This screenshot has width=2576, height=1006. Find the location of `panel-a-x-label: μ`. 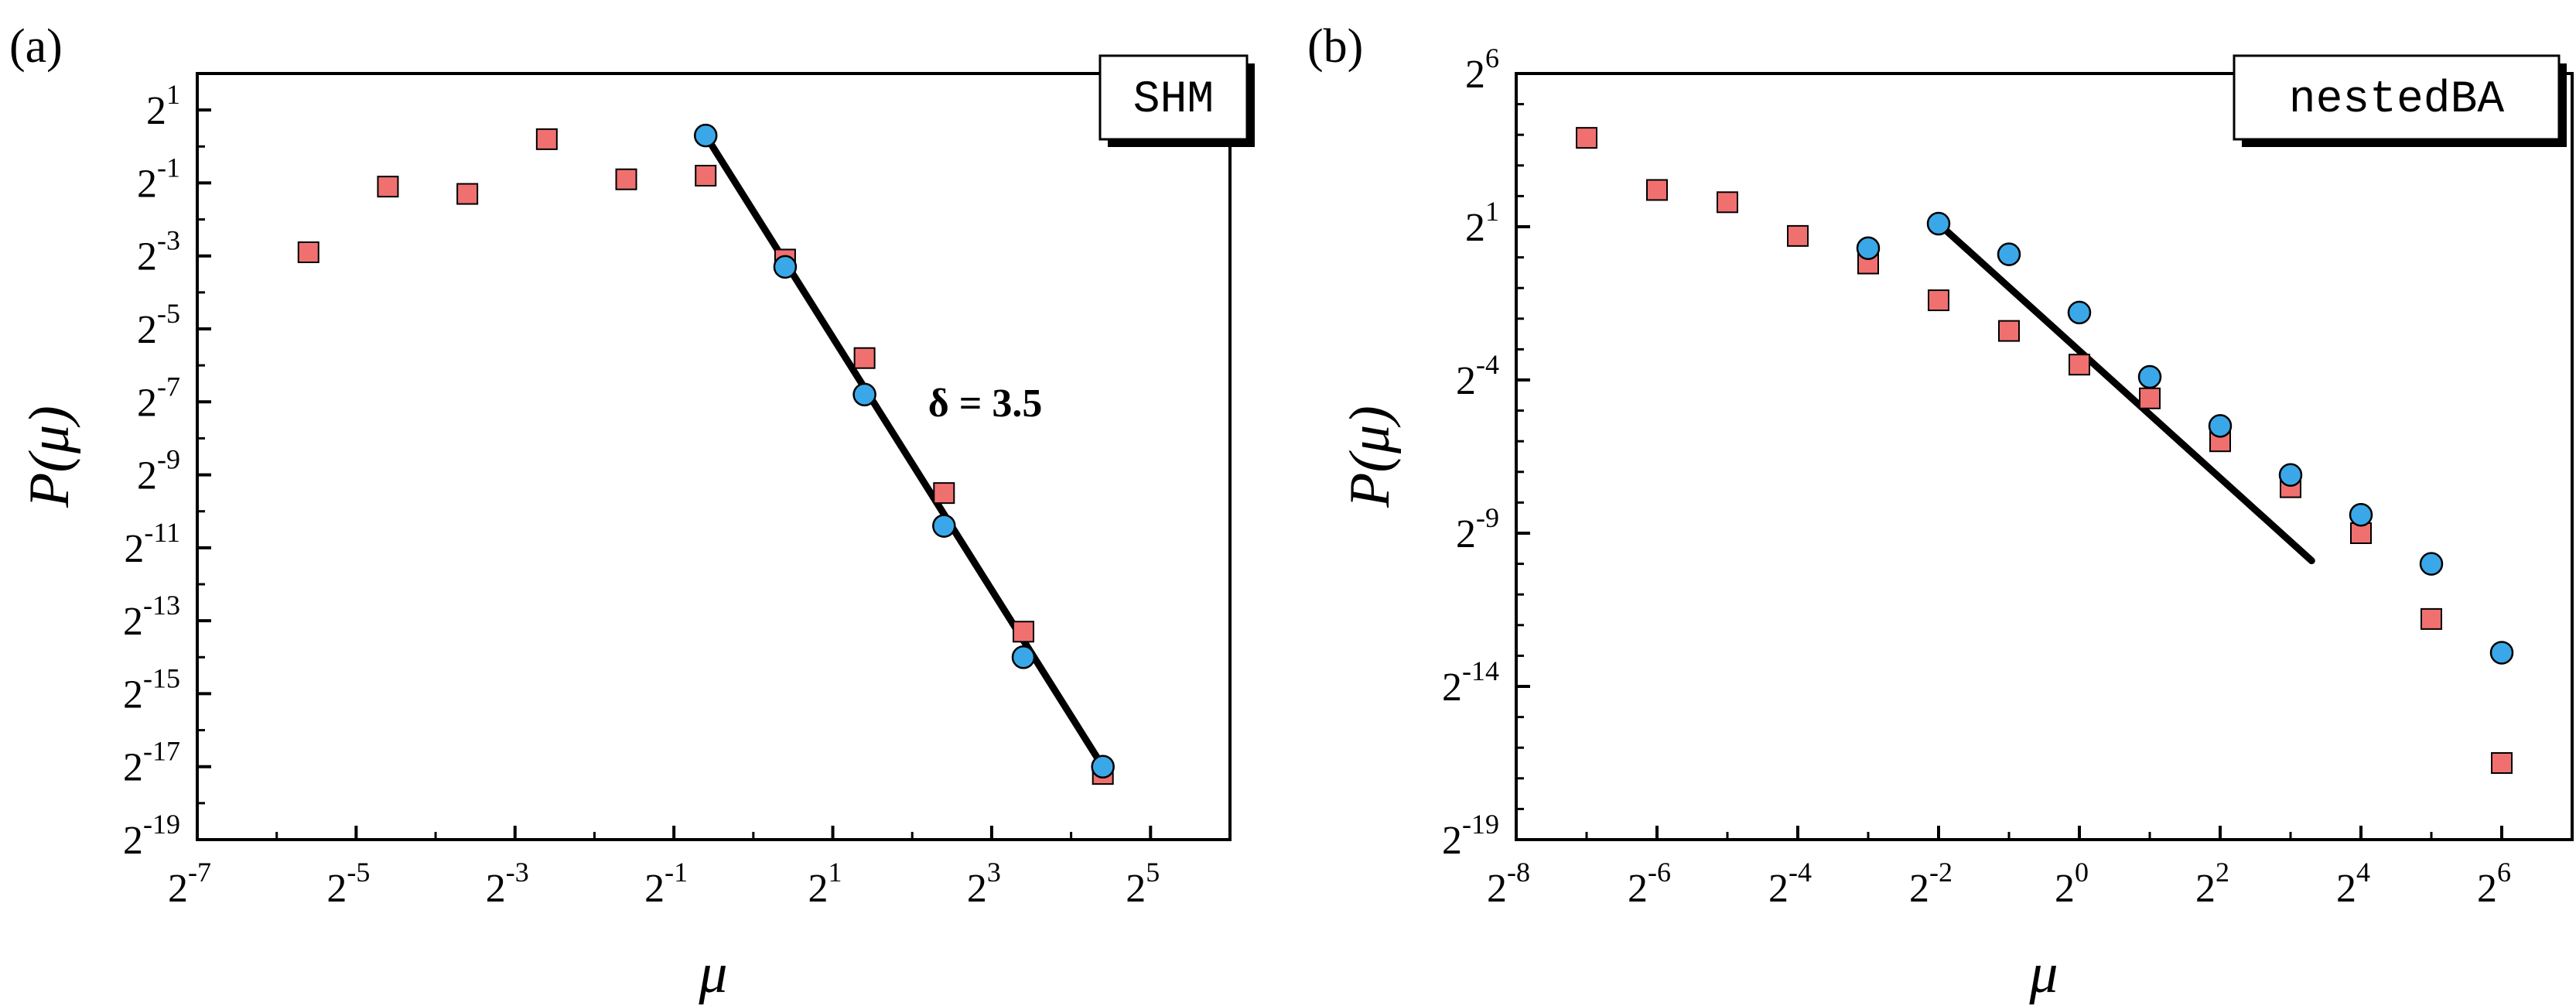

panel-a-x-label: μ is located at coordinates (712, 973).